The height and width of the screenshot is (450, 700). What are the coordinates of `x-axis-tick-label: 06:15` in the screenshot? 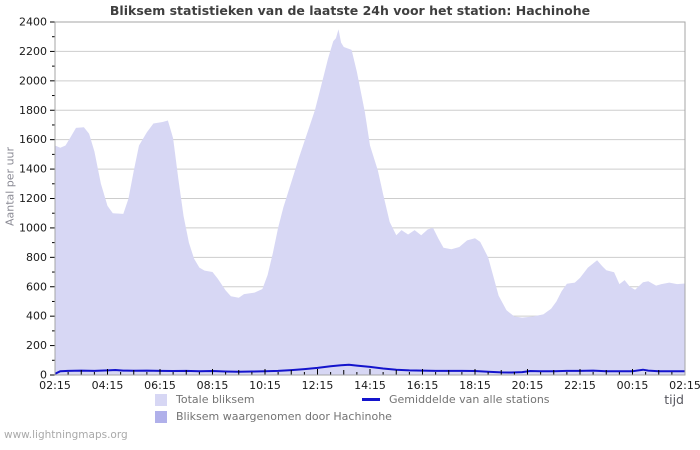 It's located at (160, 385).